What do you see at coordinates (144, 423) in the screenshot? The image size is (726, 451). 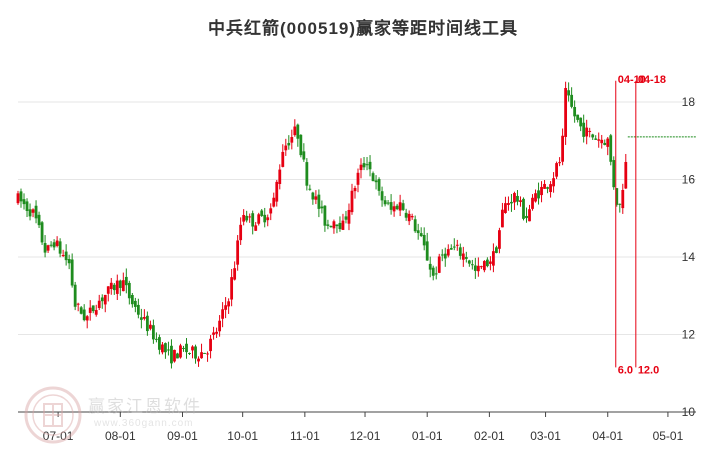 I see `watermark-url: www.360gann.com` at bounding box center [144, 423].